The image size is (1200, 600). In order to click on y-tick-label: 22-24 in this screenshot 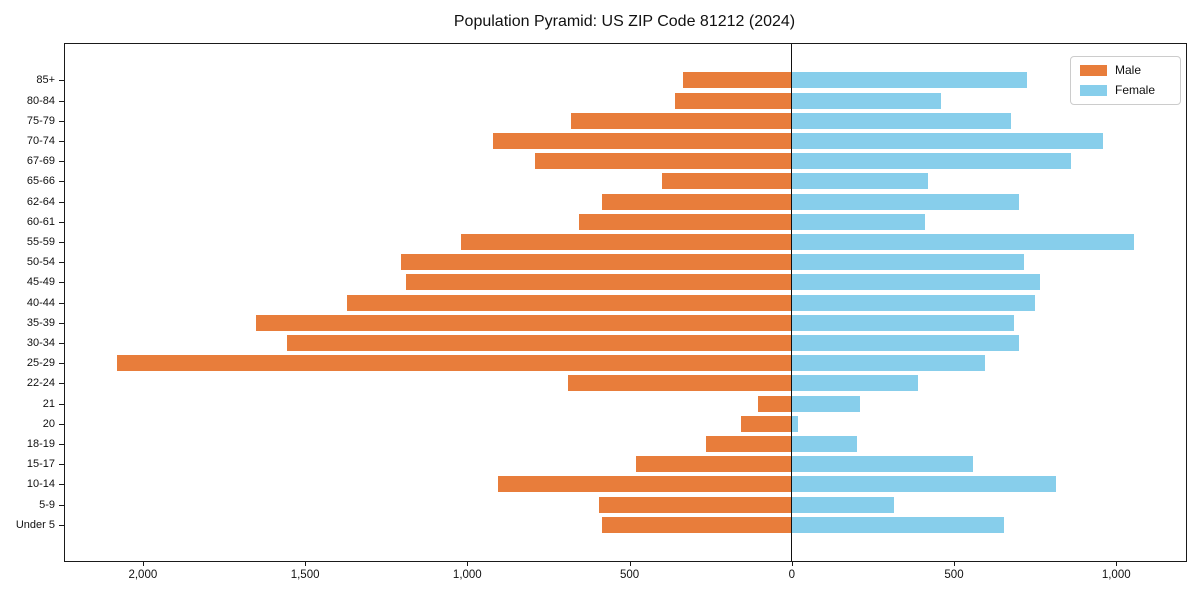, I will do `click(40, 383)`.